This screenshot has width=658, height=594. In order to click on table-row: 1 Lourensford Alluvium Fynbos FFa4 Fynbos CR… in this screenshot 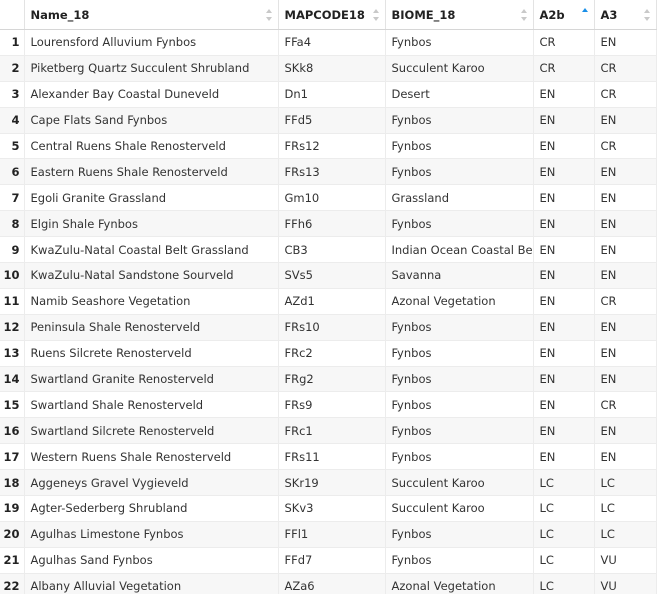, I will do `click(328, 42)`.